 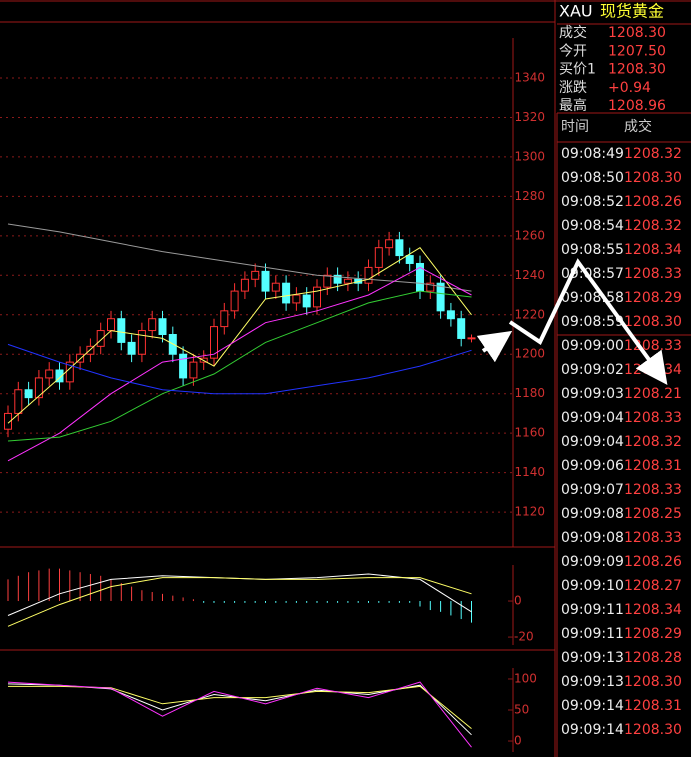 I want to click on trade-time: 09:08:50, so click(x=592, y=178).